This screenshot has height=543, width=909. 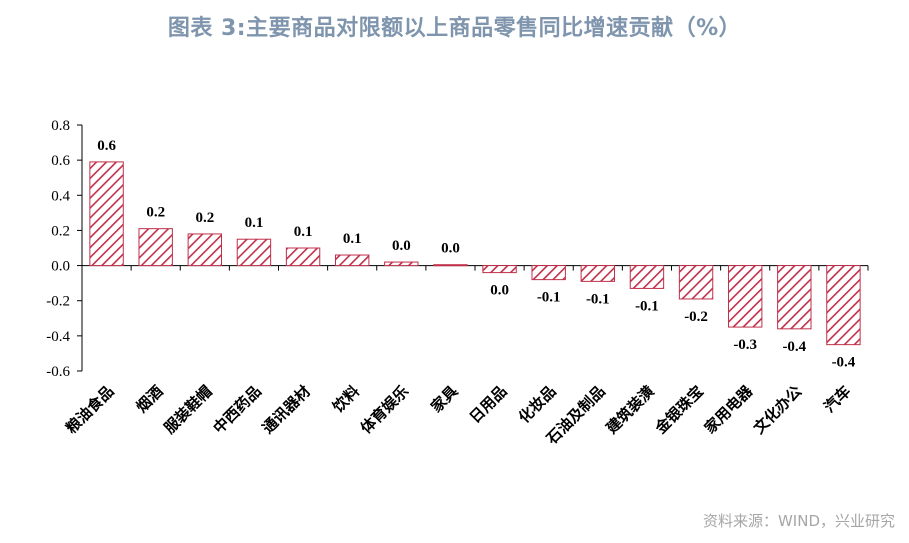 I want to click on category-label: 家具, so click(x=444, y=399).